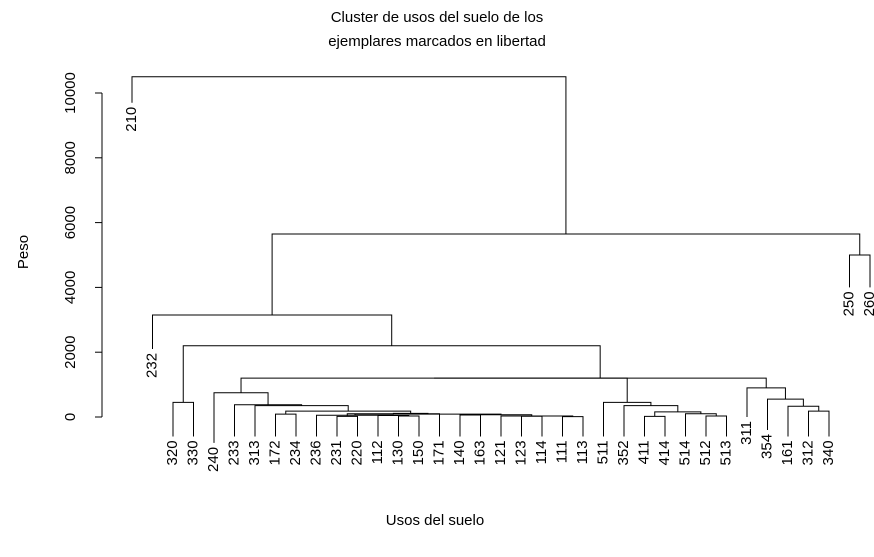  What do you see at coordinates (848, 303) in the screenshot?
I see `leaf-label: 250` at bounding box center [848, 303].